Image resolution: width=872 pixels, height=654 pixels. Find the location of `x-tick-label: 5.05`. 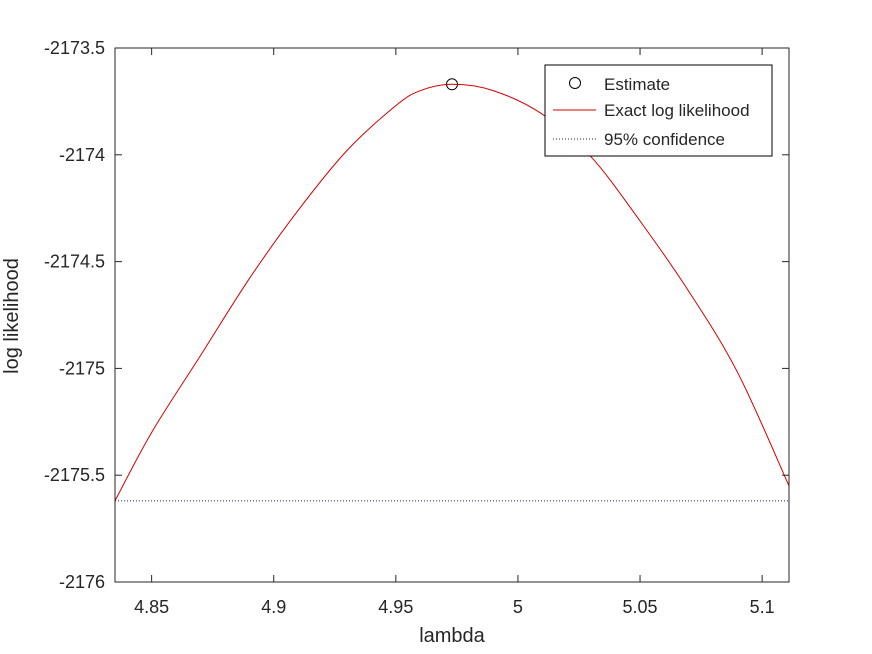

x-tick-label: 5.05 is located at coordinates (640, 607).